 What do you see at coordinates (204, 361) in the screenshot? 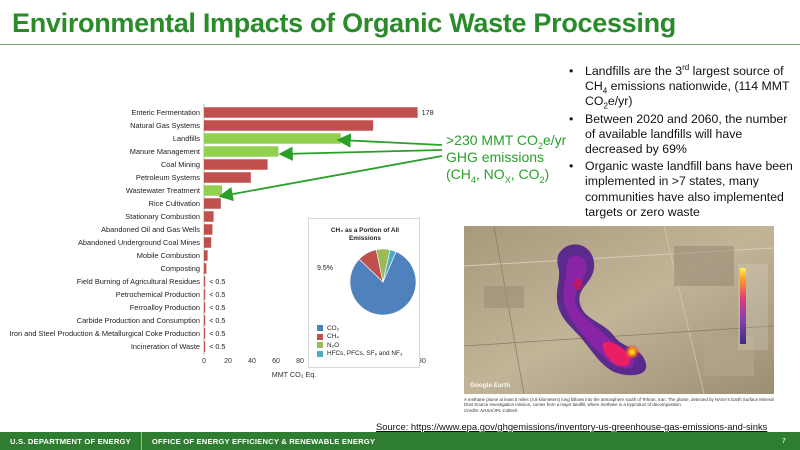
I see `x-tick-label: 0` at bounding box center [204, 361].